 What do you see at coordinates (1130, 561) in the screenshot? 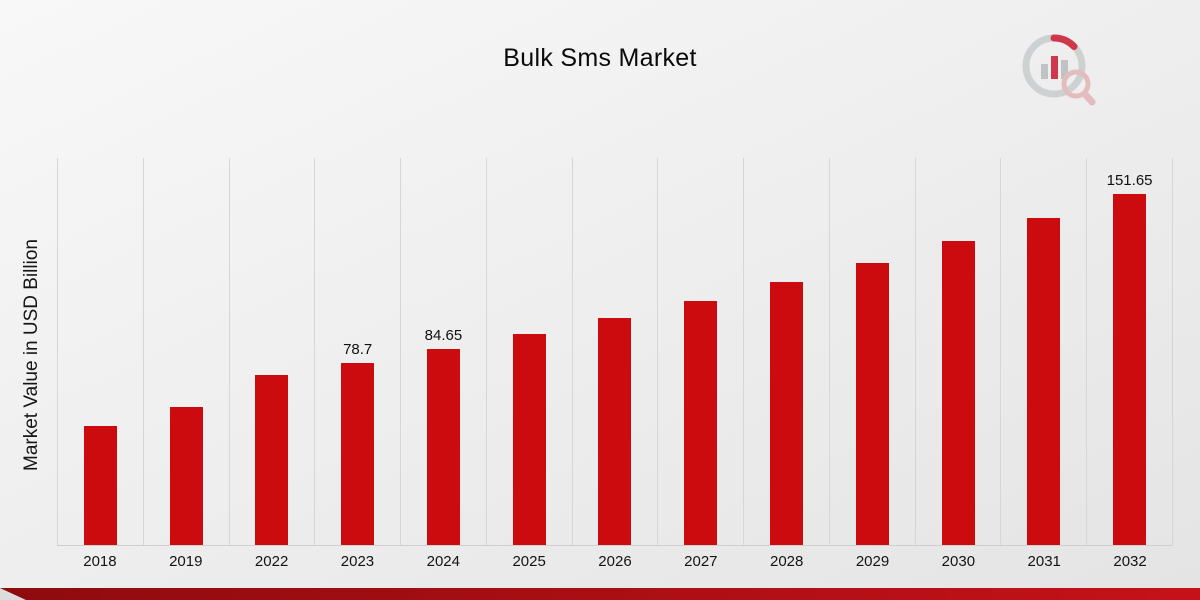
I see `x-axis-tick-label: 2032` at bounding box center [1130, 561].